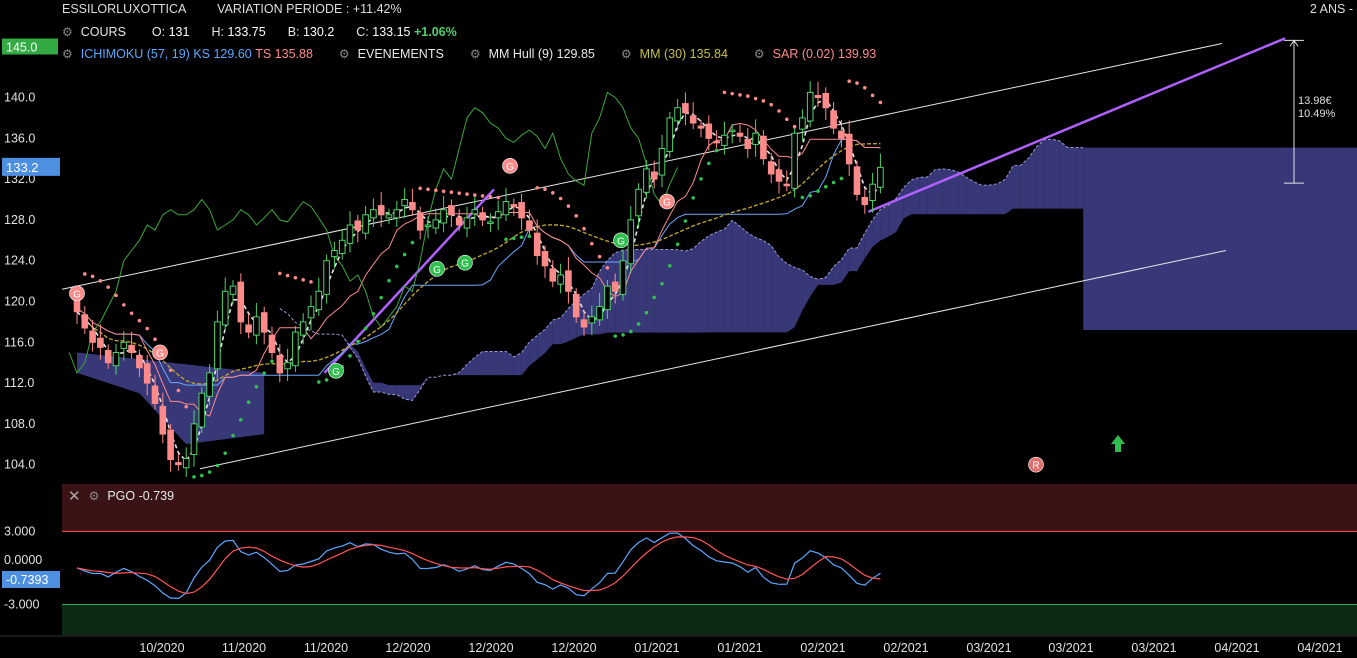  What do you see at coordinates (521, 54) in the screenshot?
I see `hull-label: MM Hull (9)` at bounding box center [521, 54].